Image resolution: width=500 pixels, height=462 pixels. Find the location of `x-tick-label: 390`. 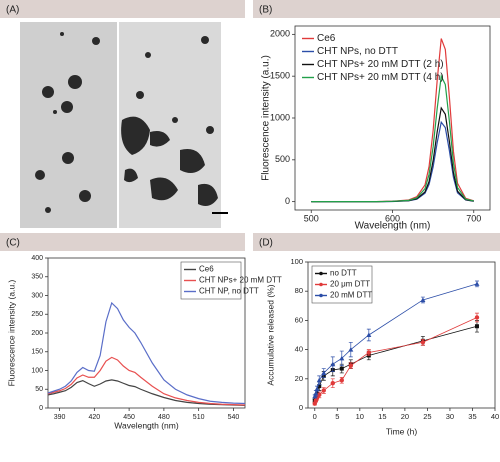

x-tick-label: 390 is located at coordinates (60, 417).